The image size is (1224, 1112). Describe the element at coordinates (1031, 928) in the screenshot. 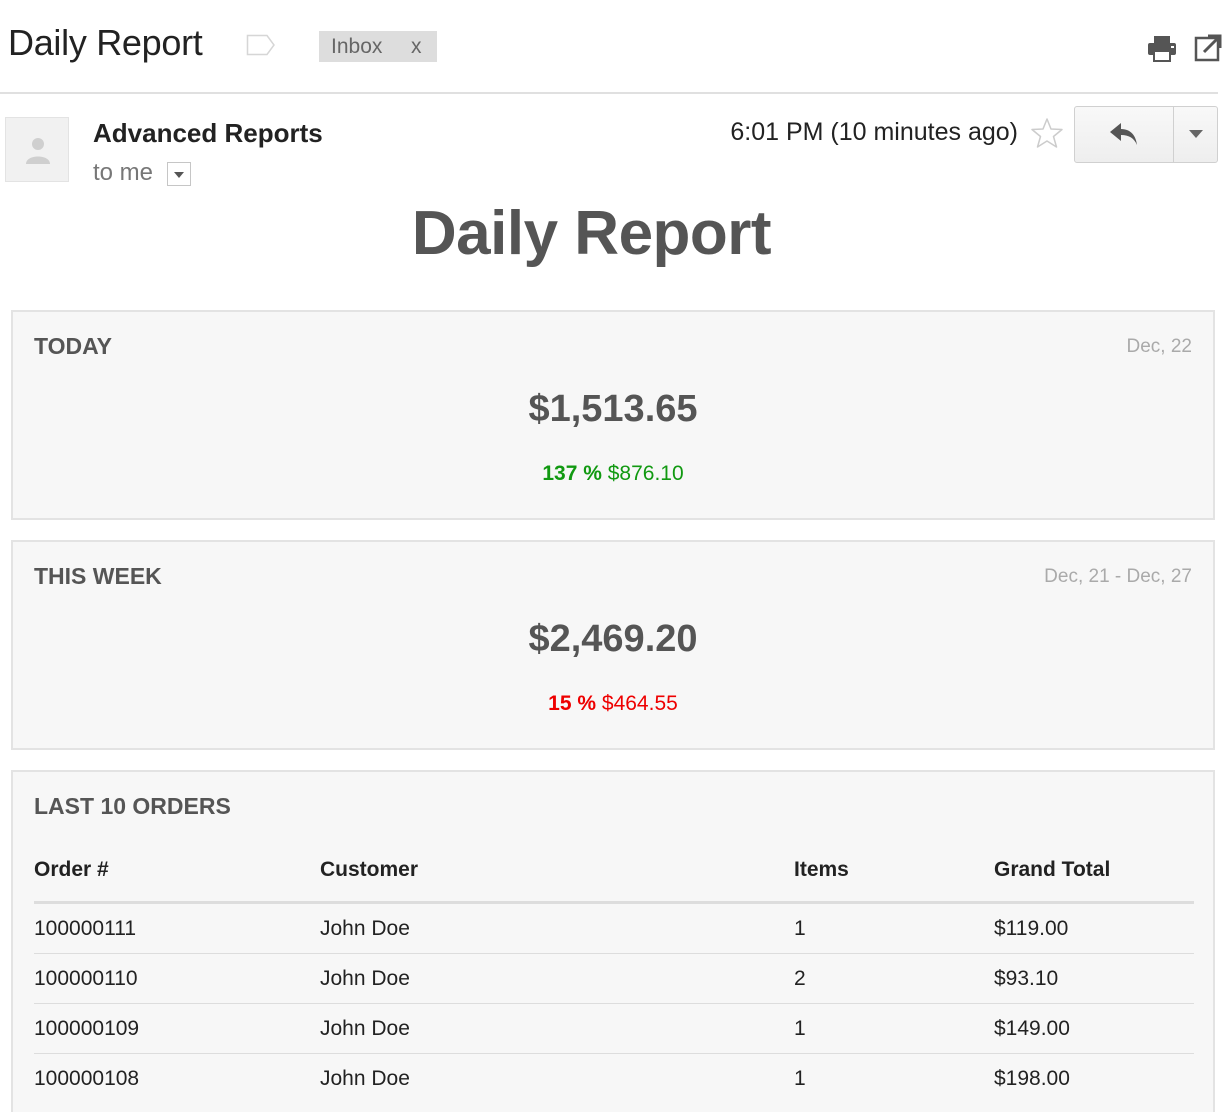

I see `grand-total: $119.00` at that location.